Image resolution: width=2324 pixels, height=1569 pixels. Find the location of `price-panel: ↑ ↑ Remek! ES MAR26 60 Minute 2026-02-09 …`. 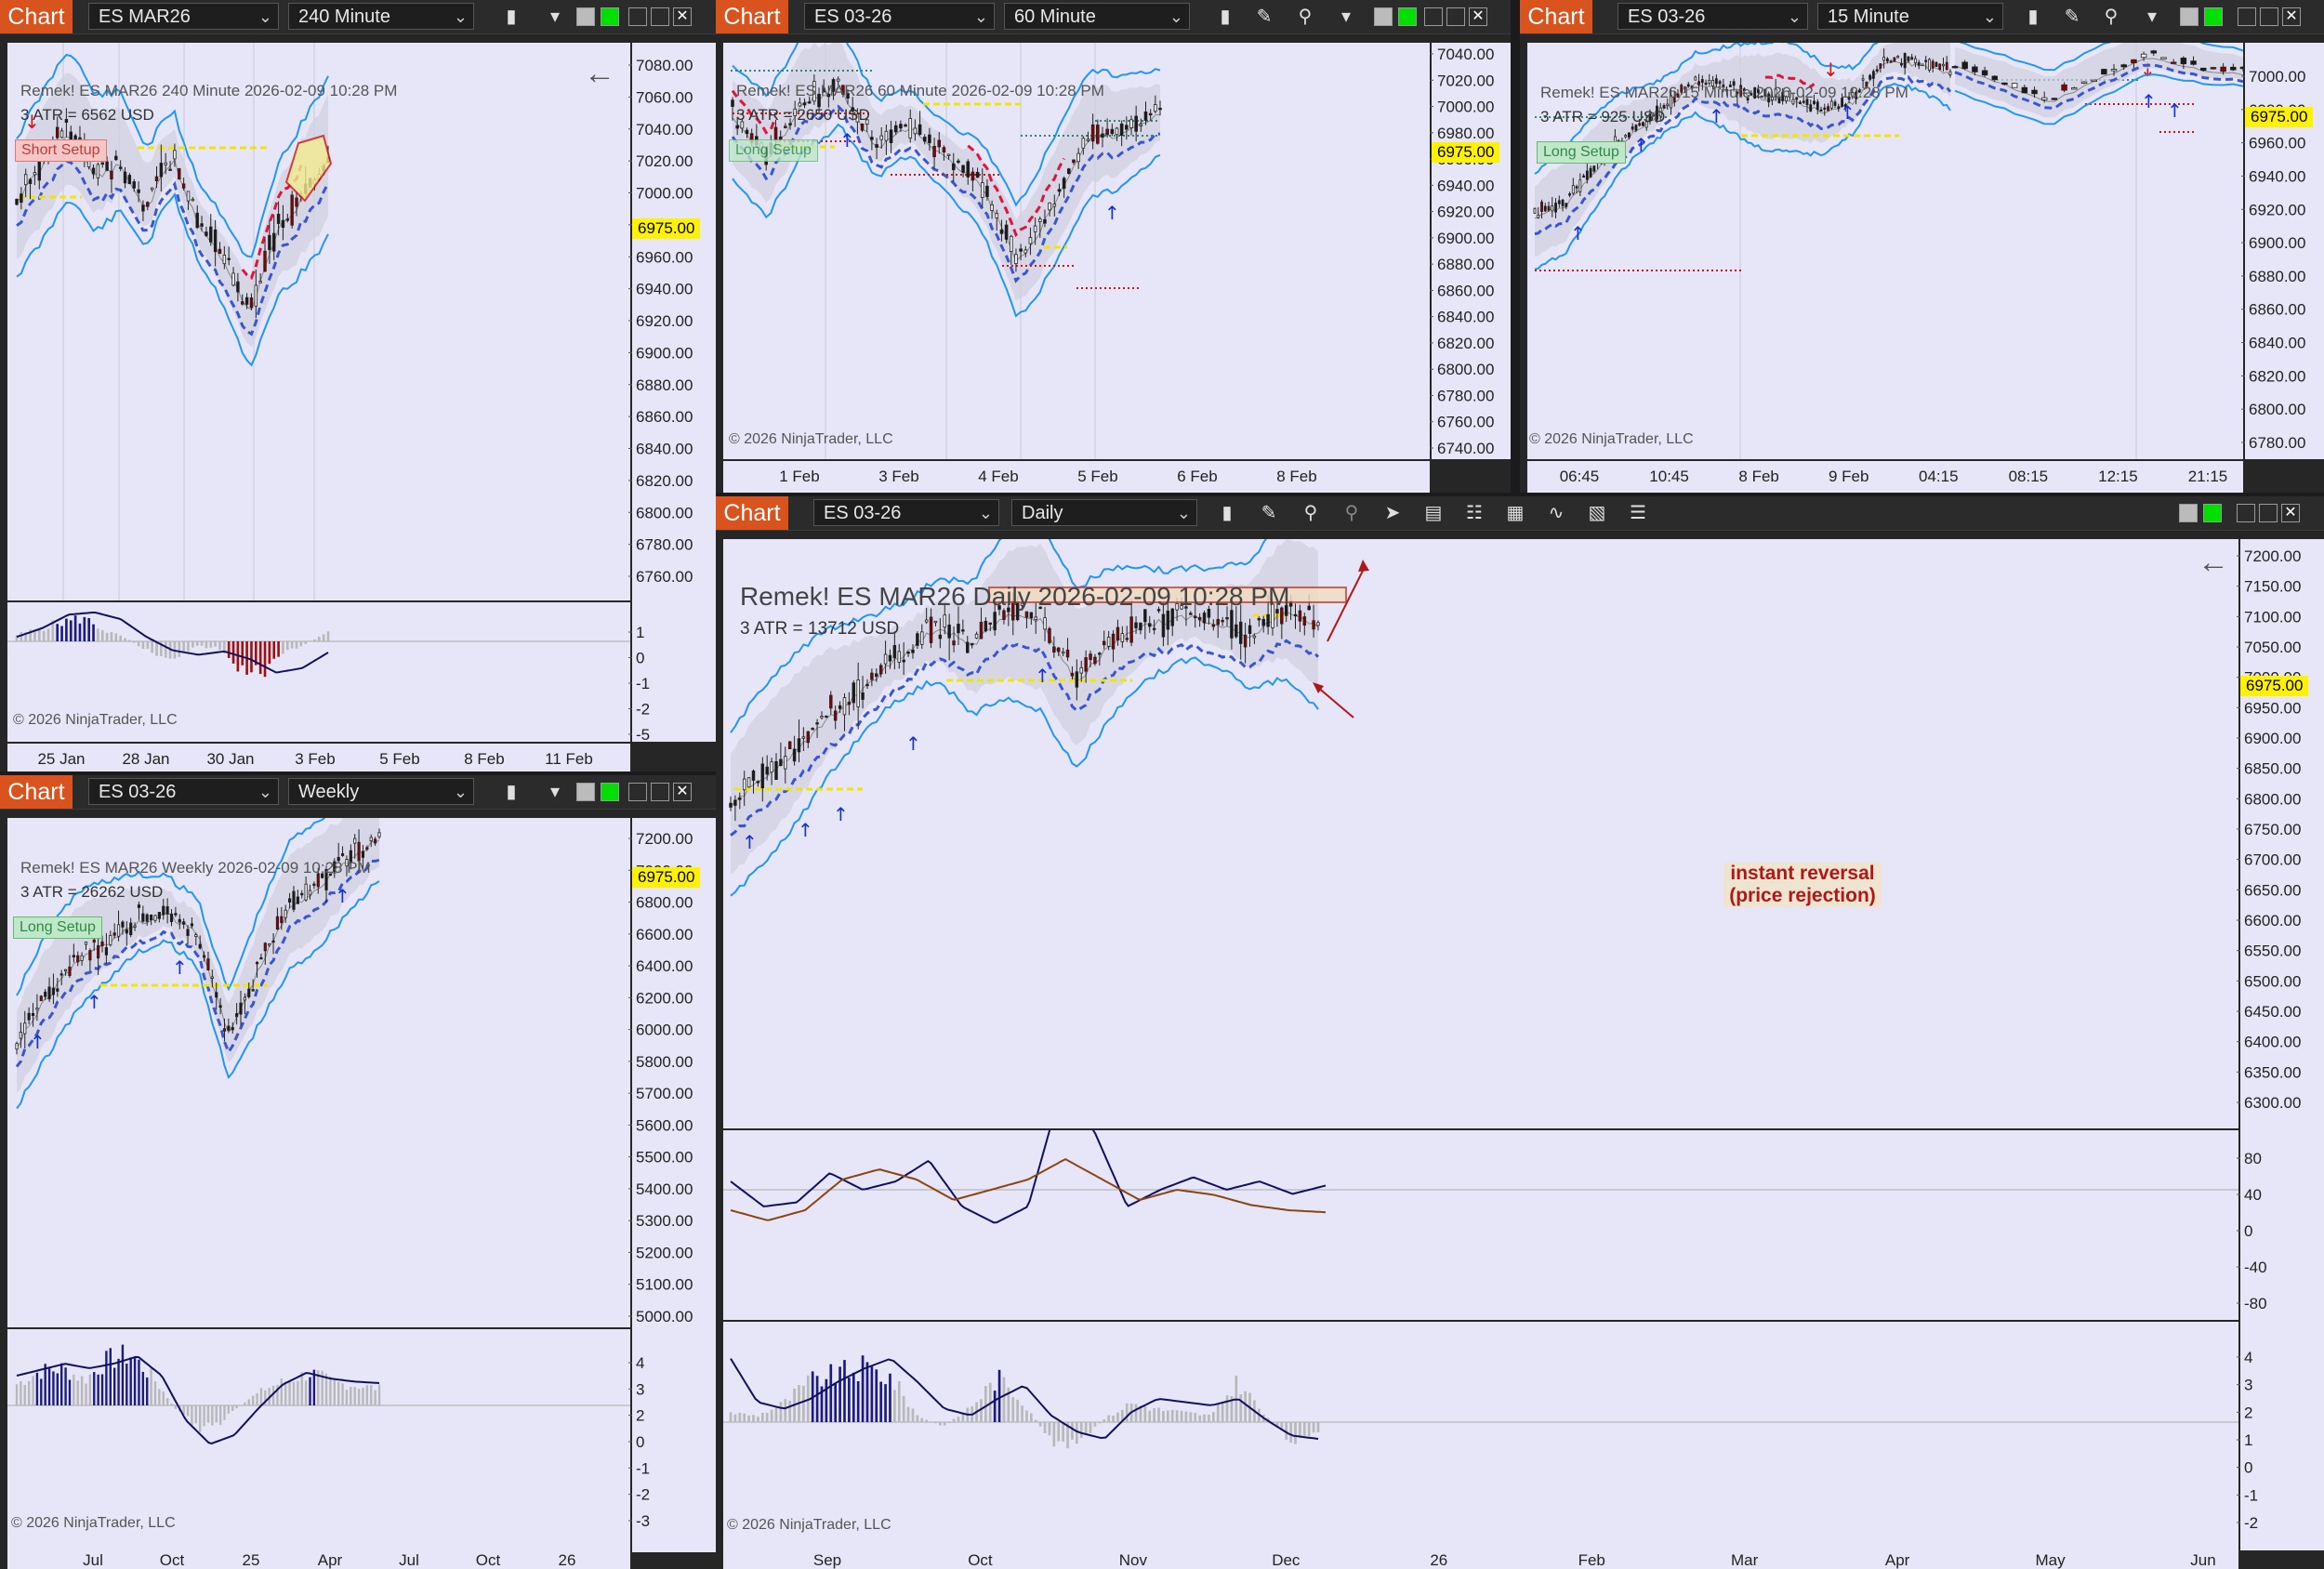

price-panel: ↑ ↑ Remek! ES MAR26 60 Minute 2026-02-09 … is located at coordinates (1076, 251).